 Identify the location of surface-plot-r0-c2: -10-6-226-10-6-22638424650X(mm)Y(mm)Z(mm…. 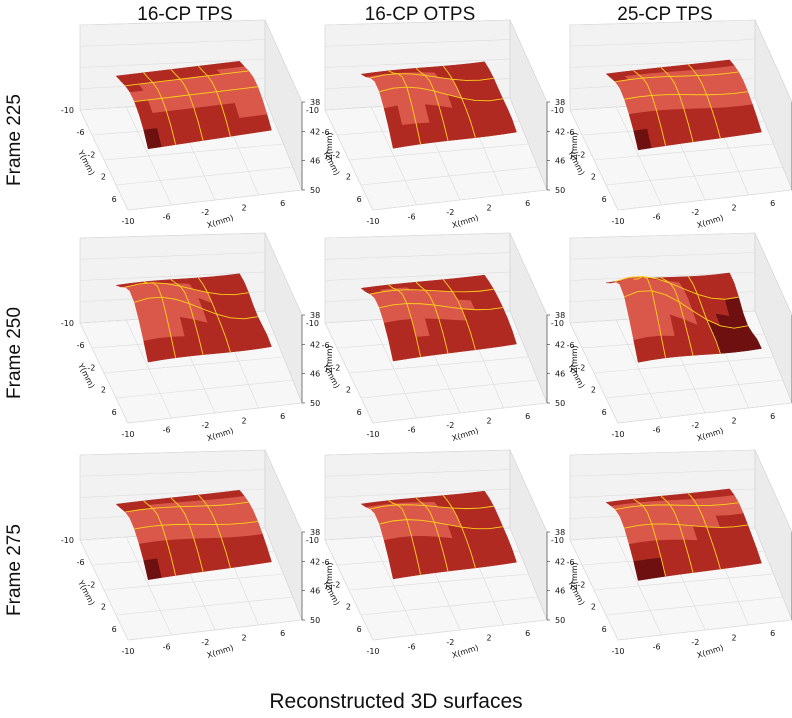
(661, 130).